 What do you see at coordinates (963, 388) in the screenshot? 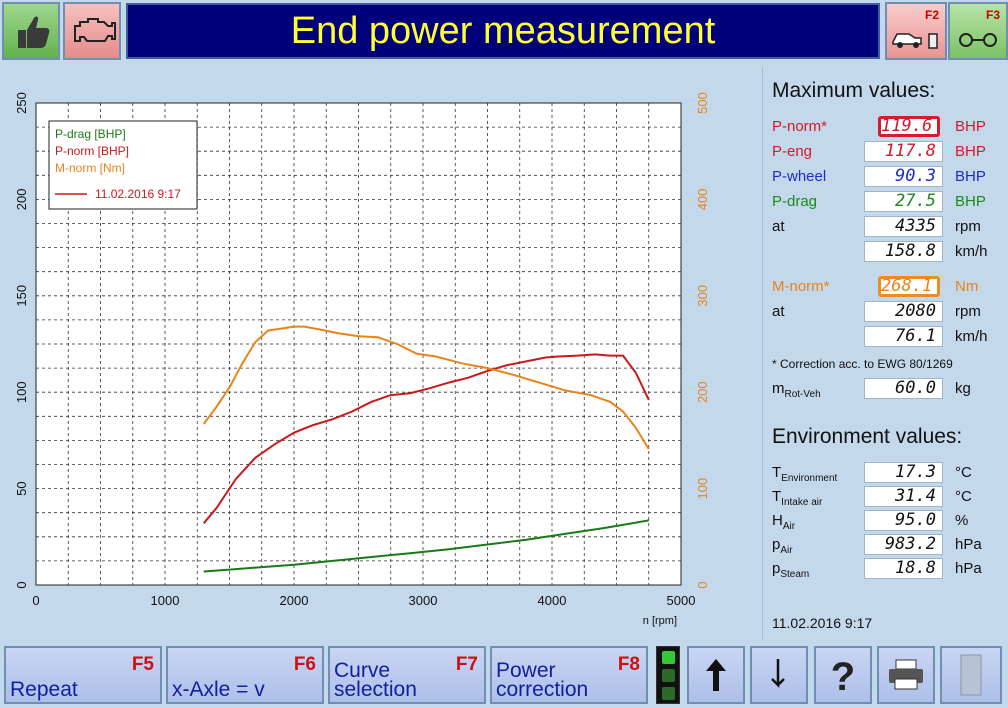
I see `mrot-unit: kg` at bounding box center [963, 388].